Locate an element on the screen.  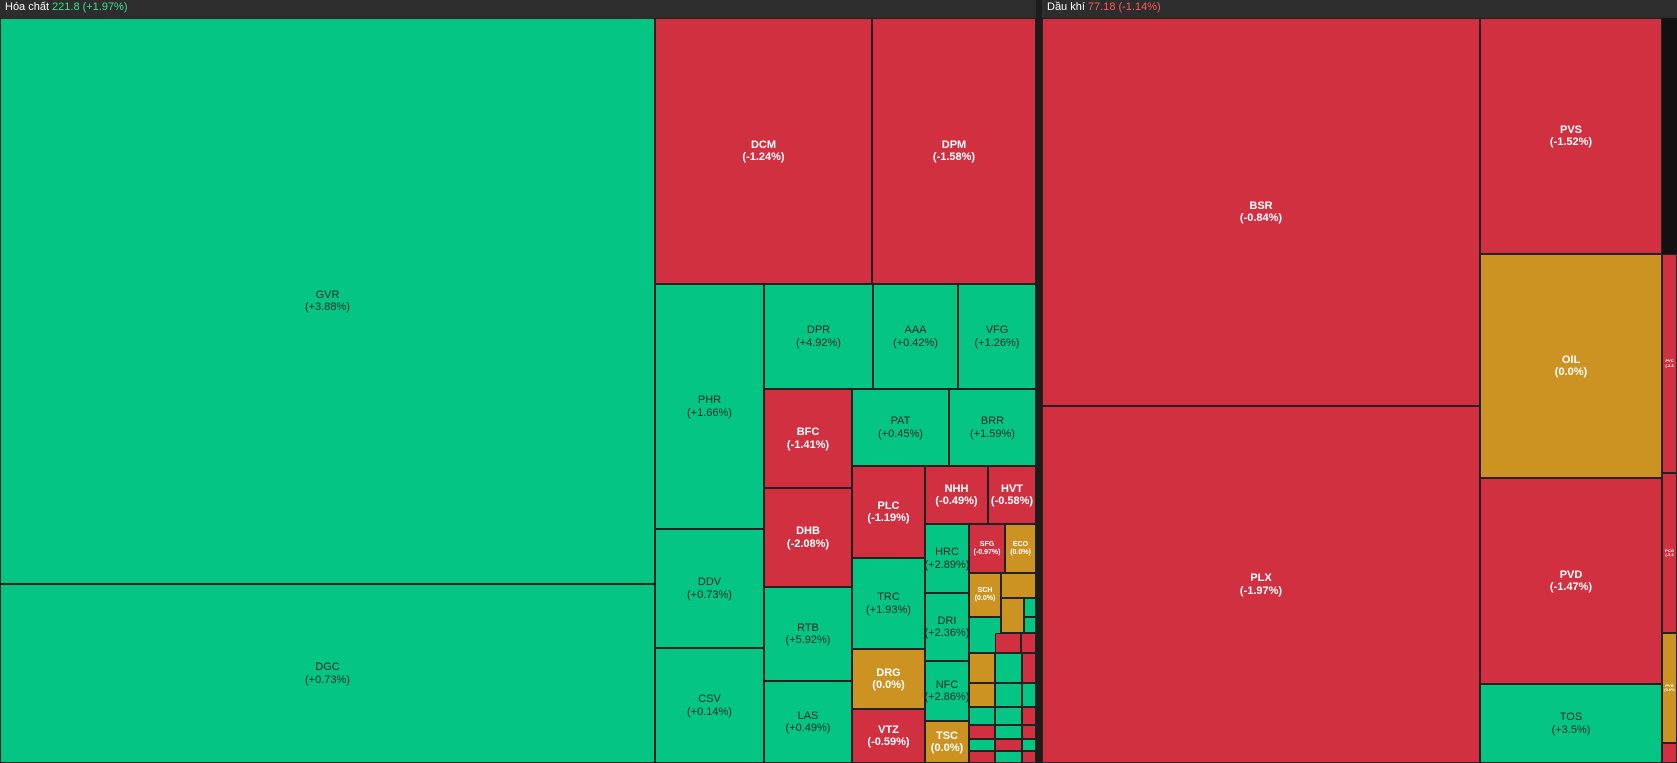
stock-tile-pvd: PVD (-1.47%) is located at coordinates (1571, 581).